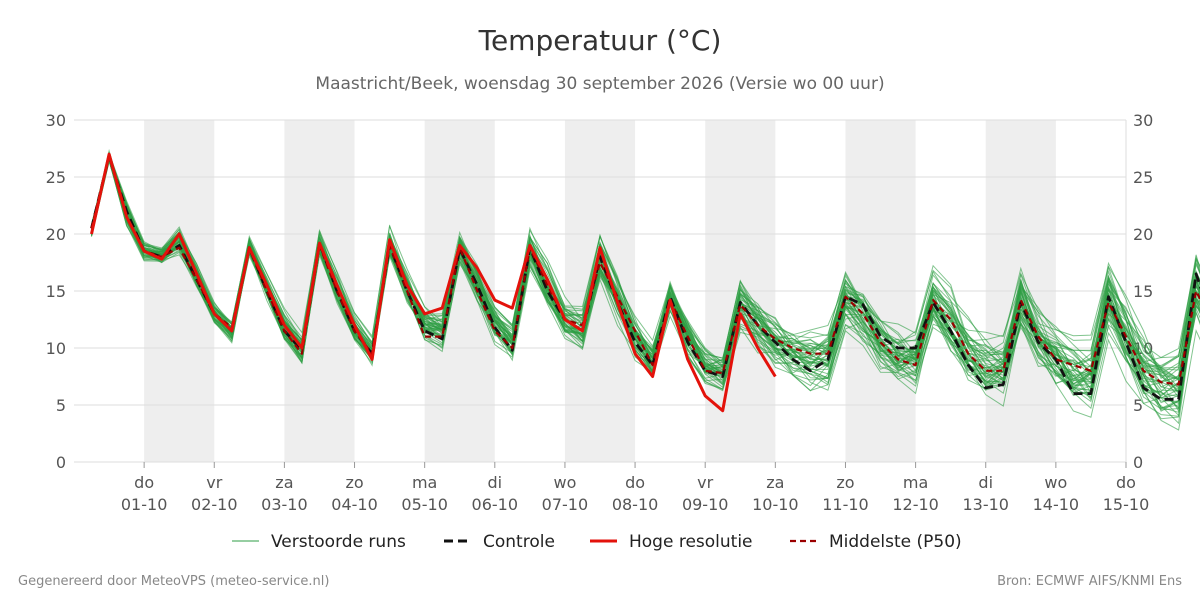 The image size is (1200, 600). Describe the element at coordinates (1055, 482) in the screenshot. I see `x-tick-day-13: wo` at that location.